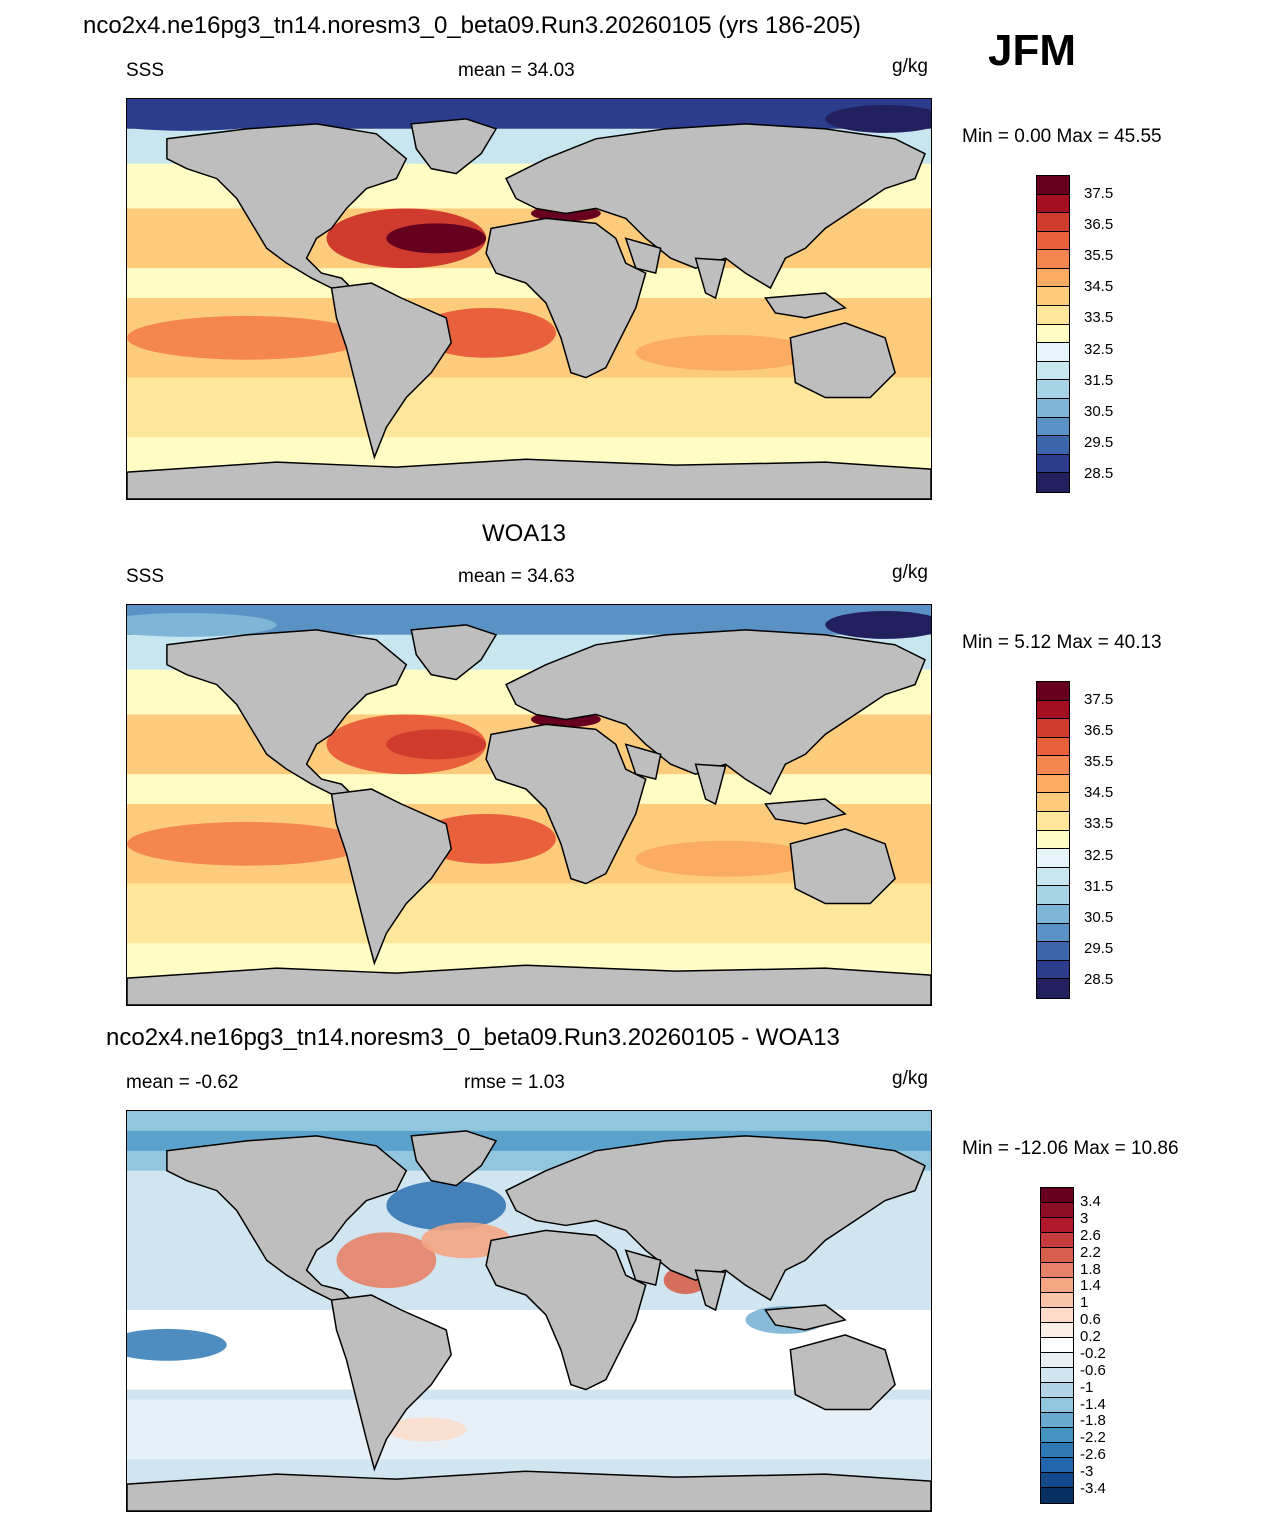 This screenshot has height=1519, width=1285. I want to click on colorbar-tick-label: -2.6, so click(1093, 1455).